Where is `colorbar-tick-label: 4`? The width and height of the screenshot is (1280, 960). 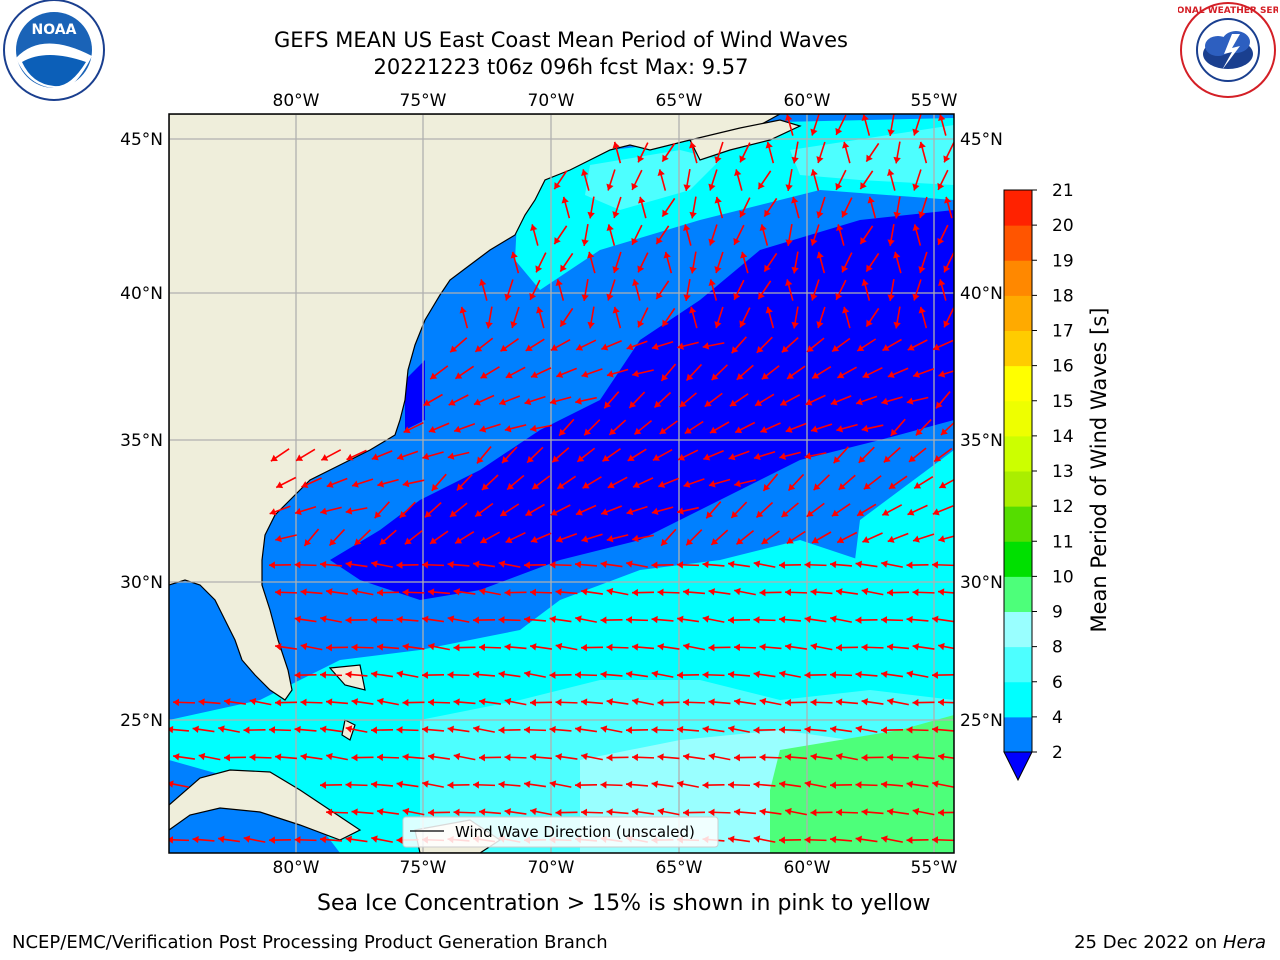
colorbar-tick-label: 4 is located at coordinates (1057, 718).